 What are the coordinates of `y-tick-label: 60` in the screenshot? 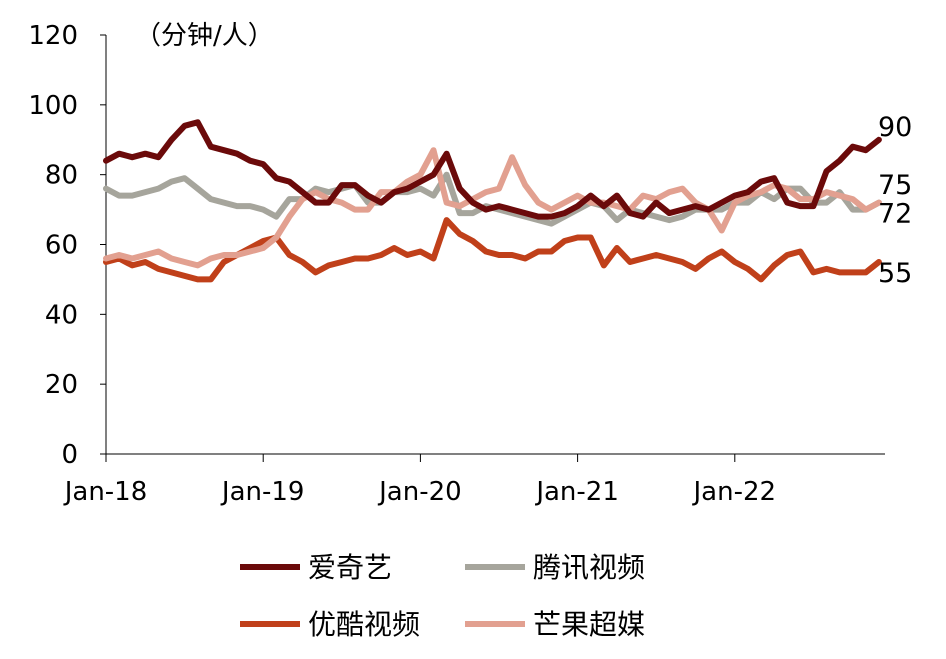 It's located at (61, 246).